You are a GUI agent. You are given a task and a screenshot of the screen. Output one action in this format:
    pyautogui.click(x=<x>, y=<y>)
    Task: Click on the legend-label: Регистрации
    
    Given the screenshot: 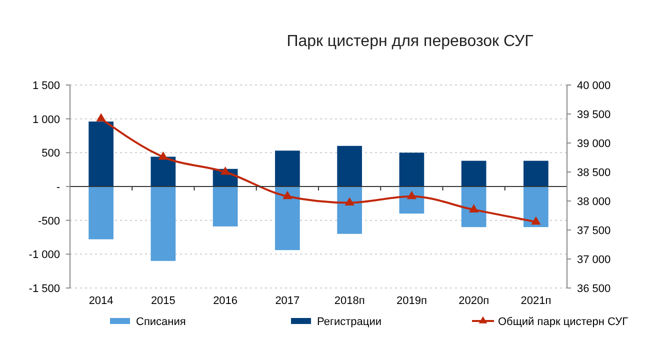 What is the action you would take?
    pyautogui.click(x=349, y=322)
    